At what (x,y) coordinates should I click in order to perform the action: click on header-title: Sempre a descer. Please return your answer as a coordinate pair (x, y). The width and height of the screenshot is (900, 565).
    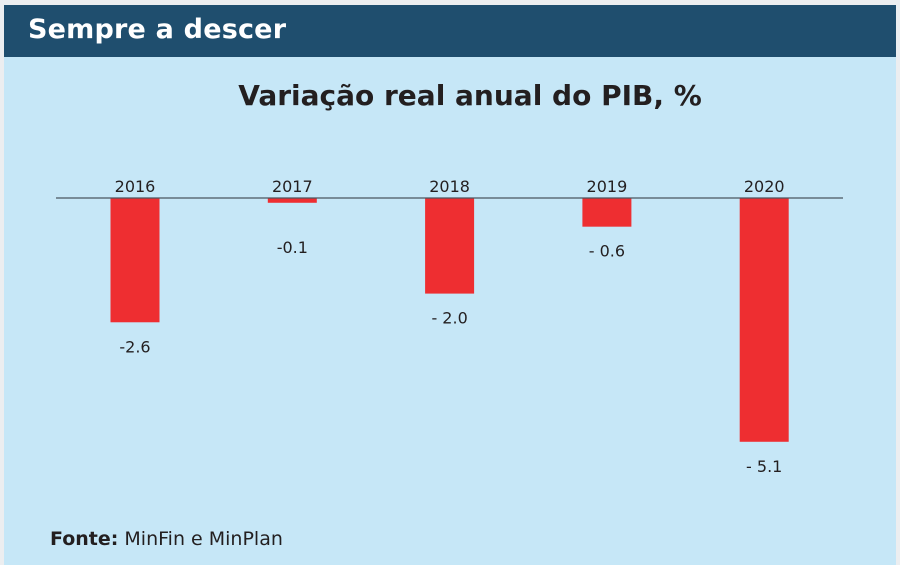
    Looking at the image, I should click on (157, 29).